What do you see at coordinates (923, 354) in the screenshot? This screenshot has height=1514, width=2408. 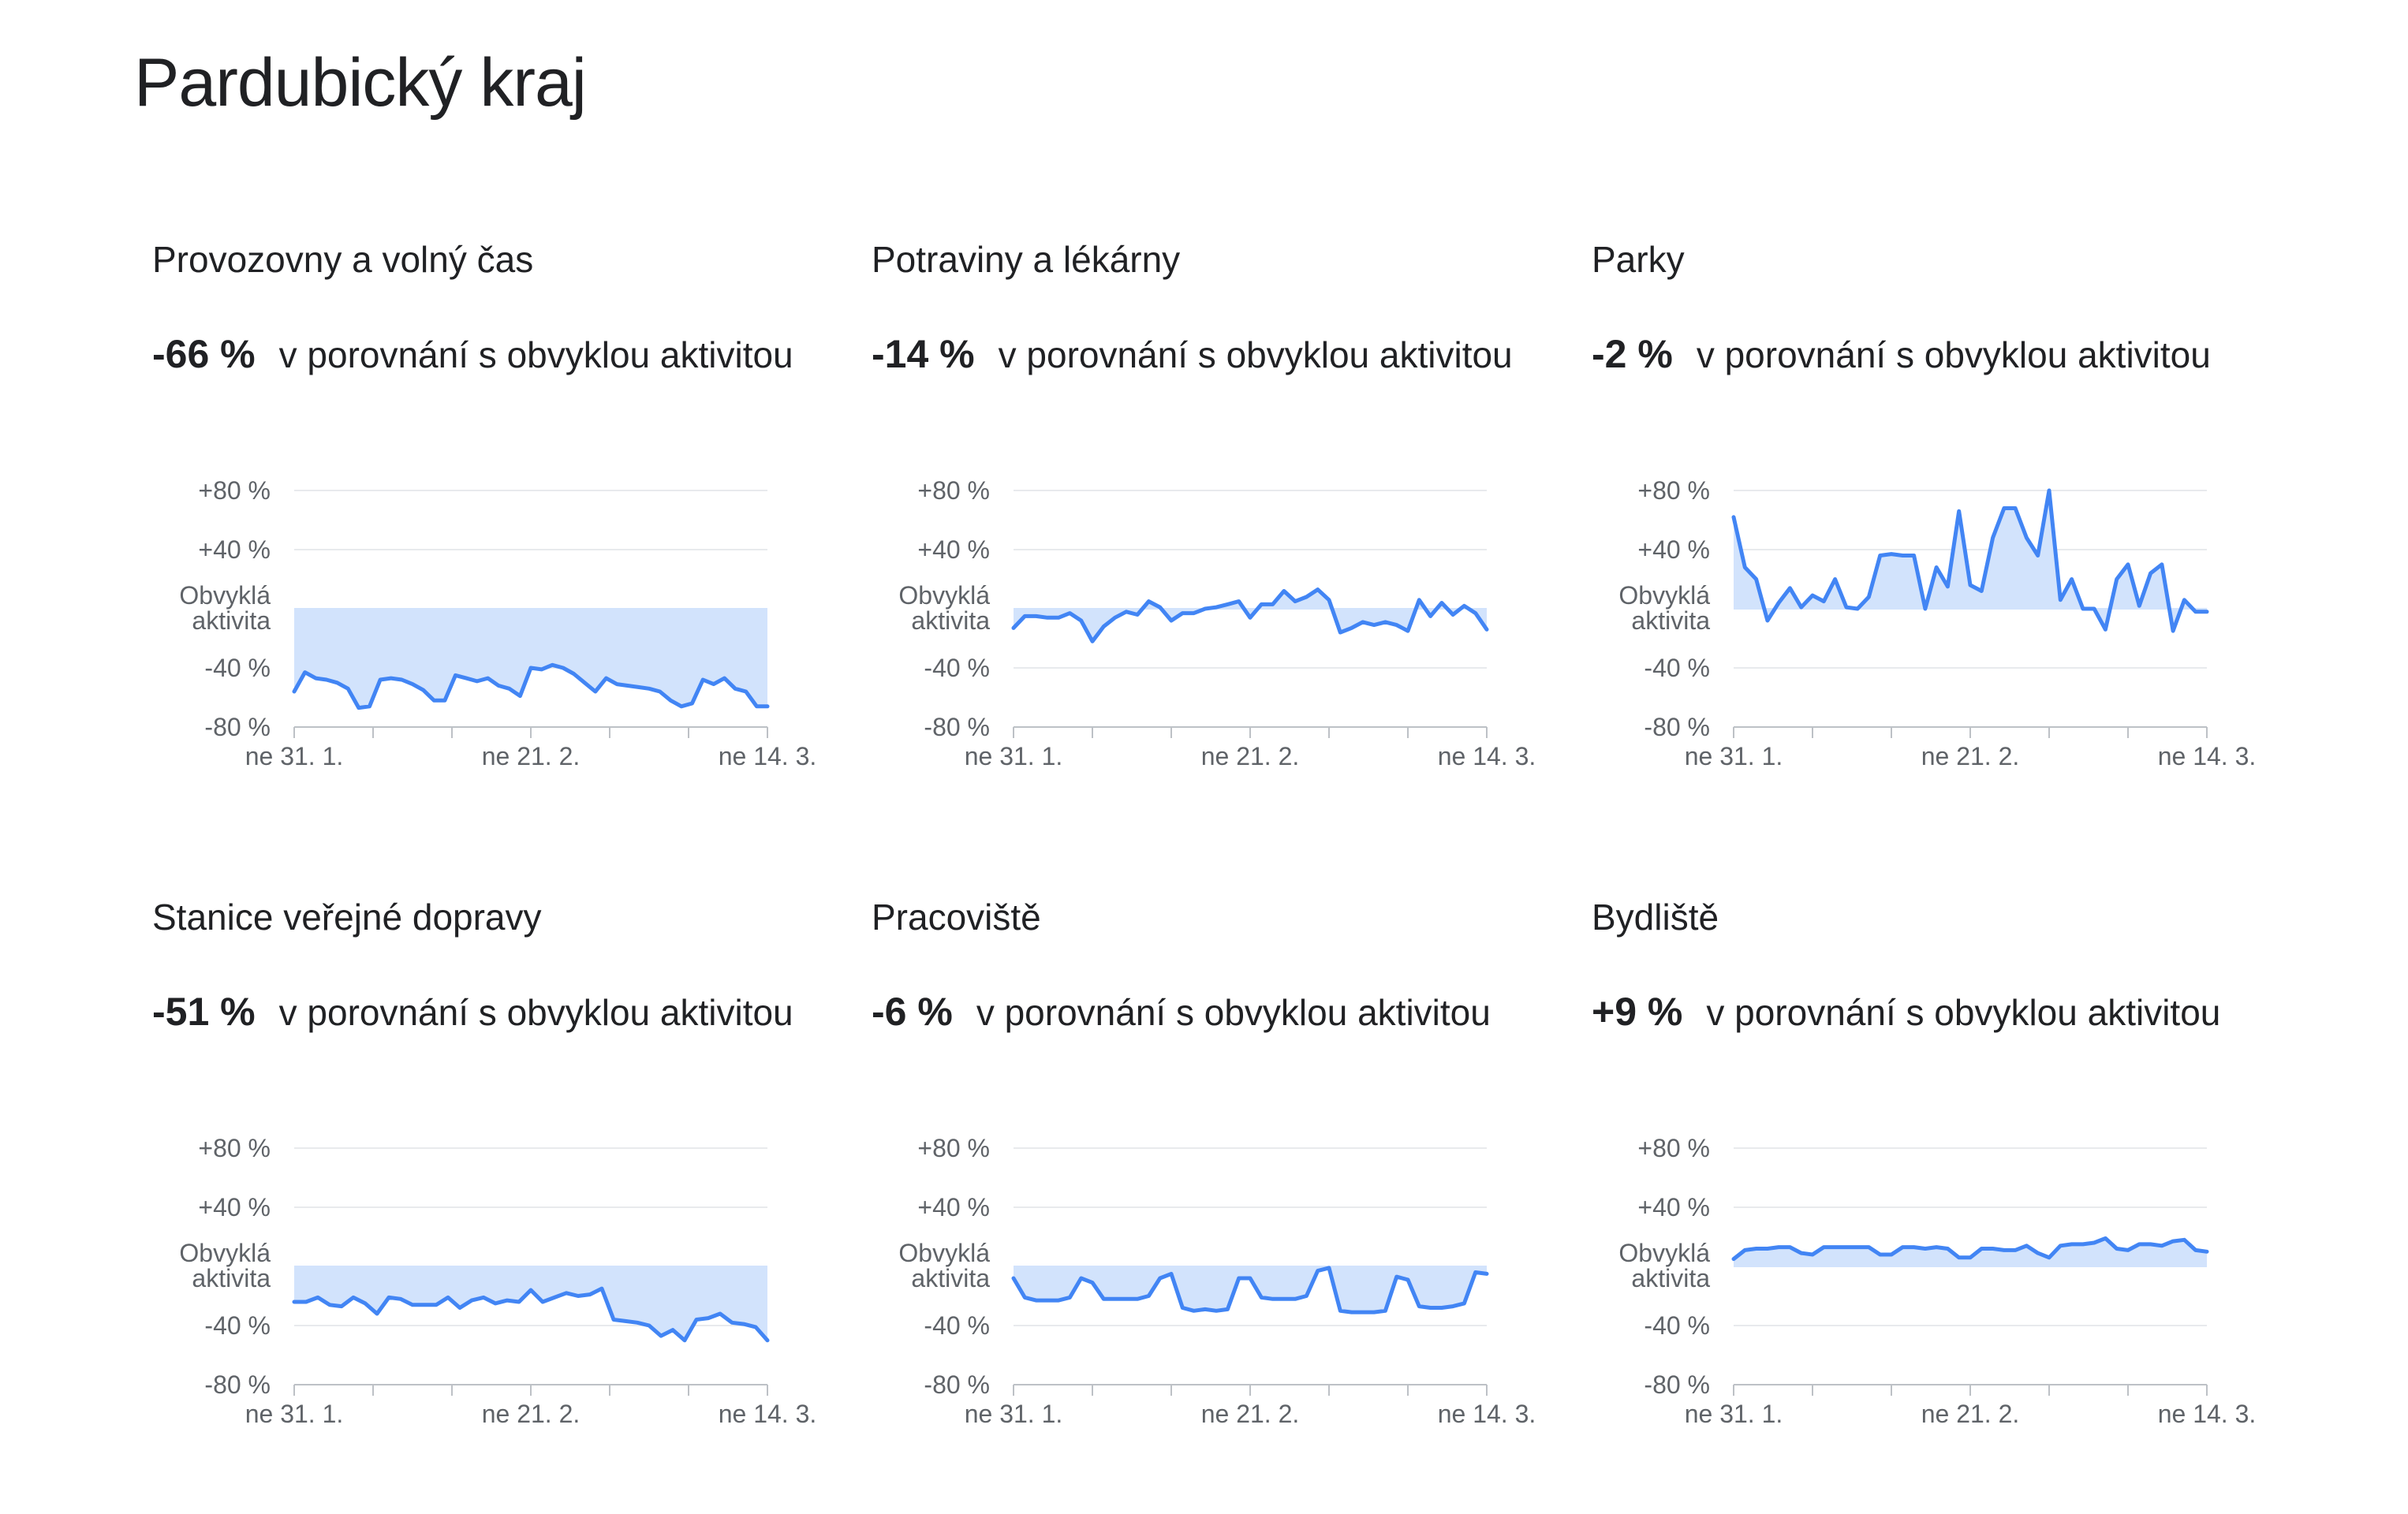 I see `percent-change: -14 %` at bounding box center [923, 354].